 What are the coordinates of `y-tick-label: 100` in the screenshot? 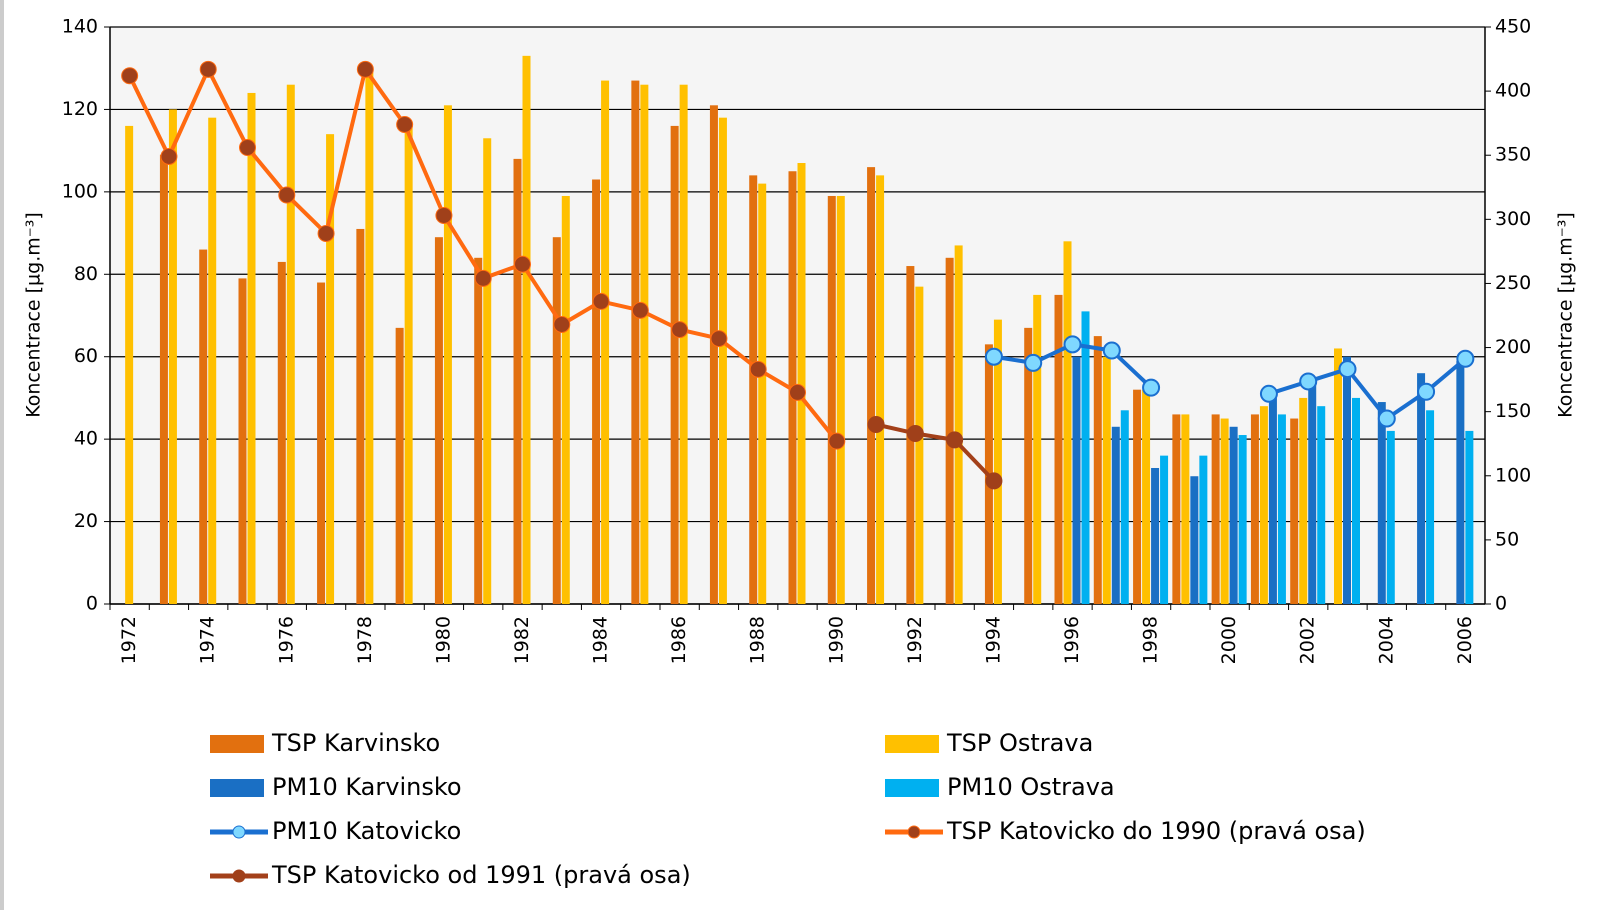 It's located at (80, 191).